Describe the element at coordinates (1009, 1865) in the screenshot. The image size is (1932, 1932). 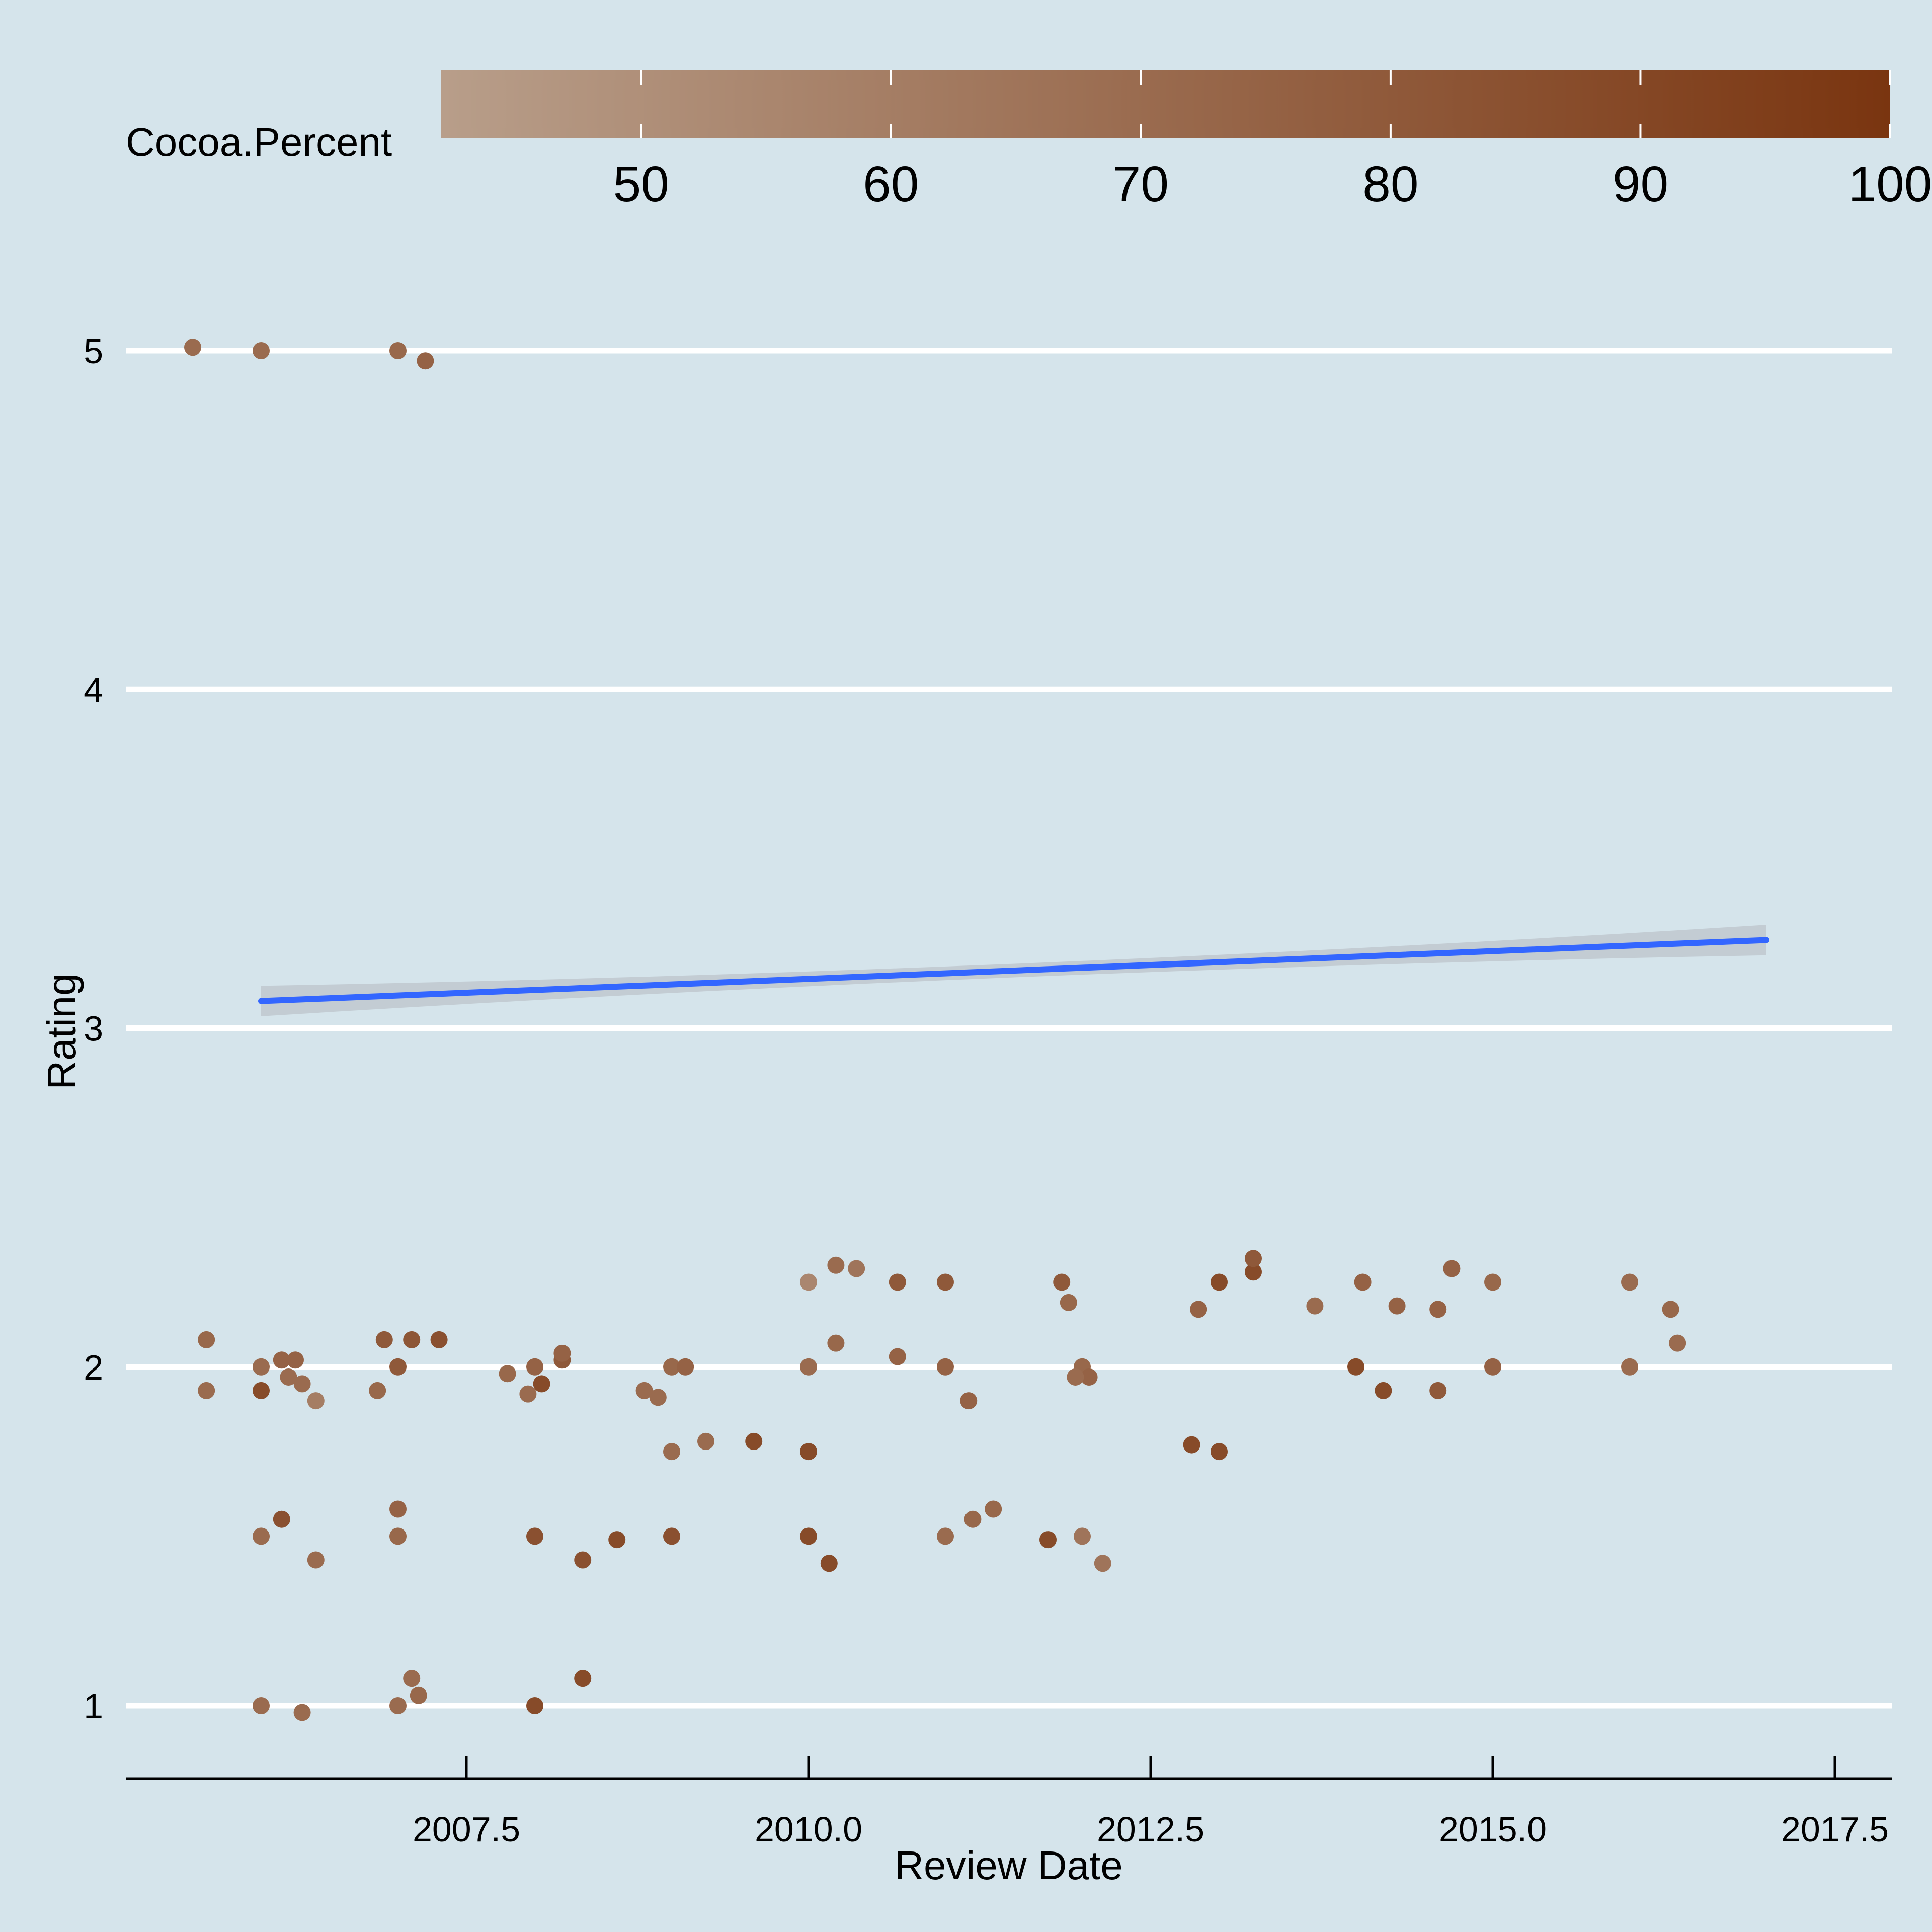
I see `x-axis-title: Review Date` at that location.